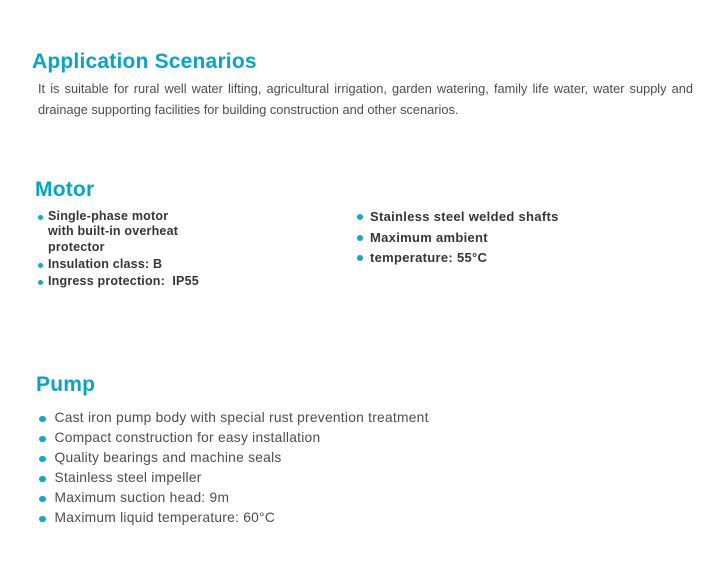 This screenshot has width=723, height=582. Describe the element at coordinates (464, 216) in the screenshot. I see `list-item-label: Stainless steel welded shafts` at that location.